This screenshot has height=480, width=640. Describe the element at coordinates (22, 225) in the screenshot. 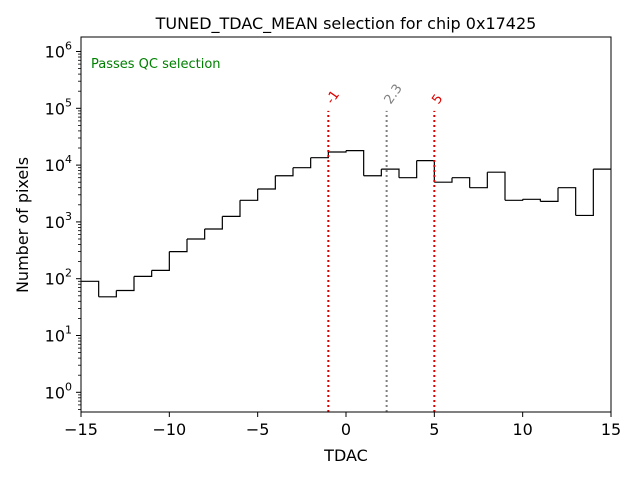

I see `y-axis-label: Number of pixels` at that location.